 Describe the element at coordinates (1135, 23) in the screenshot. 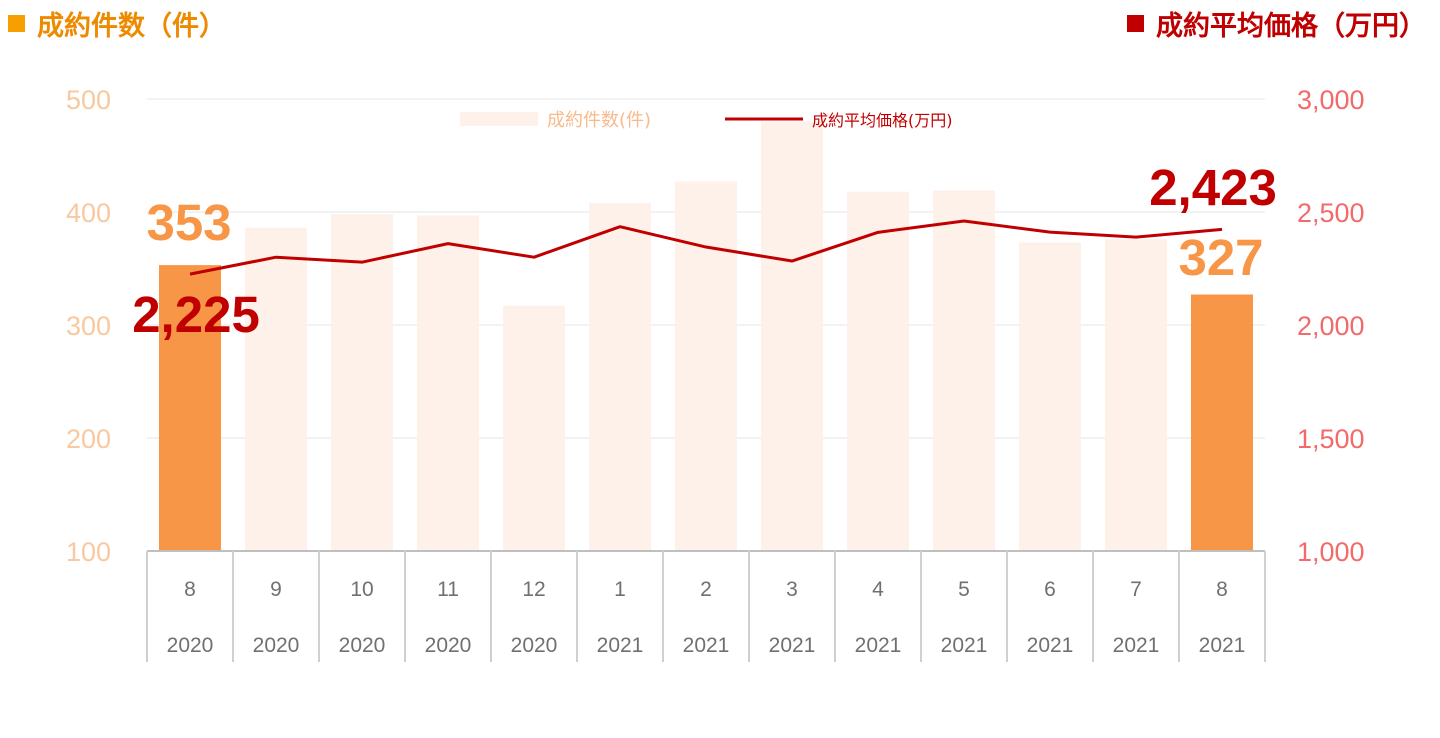

I see `right-title-square-icon` at that location.